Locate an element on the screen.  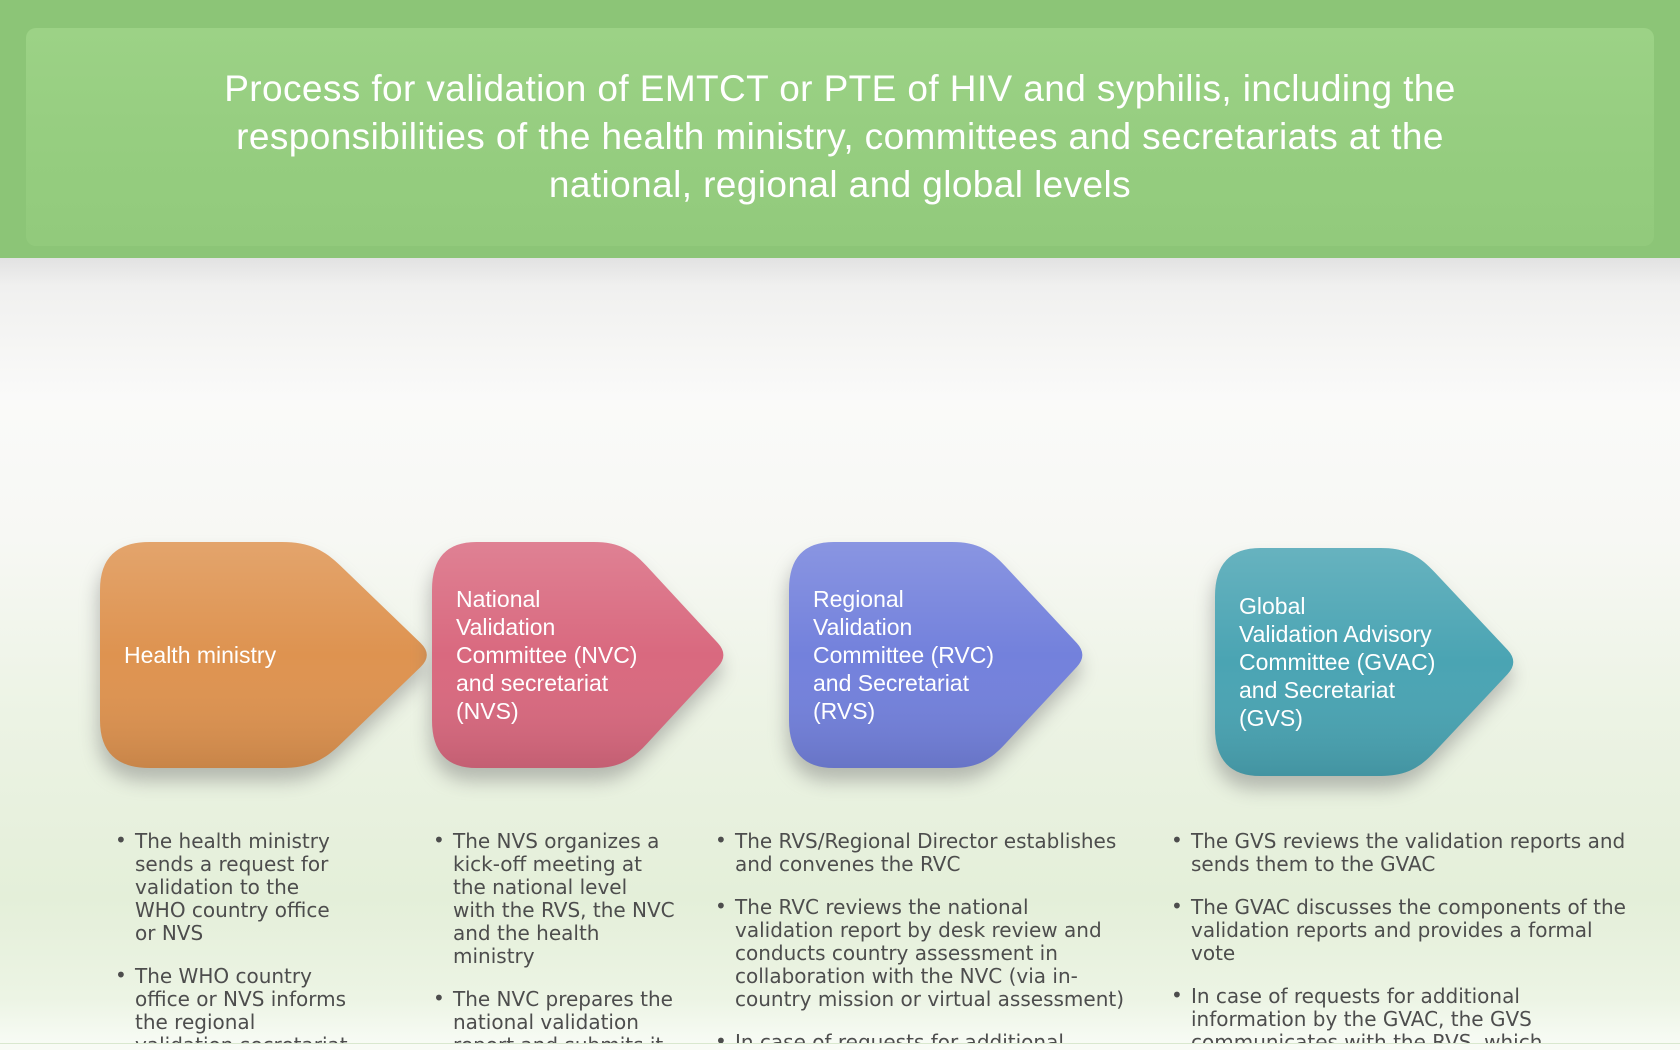
stage-arrow-health-ministry: Health ministry is located at coordinates (266, 655).